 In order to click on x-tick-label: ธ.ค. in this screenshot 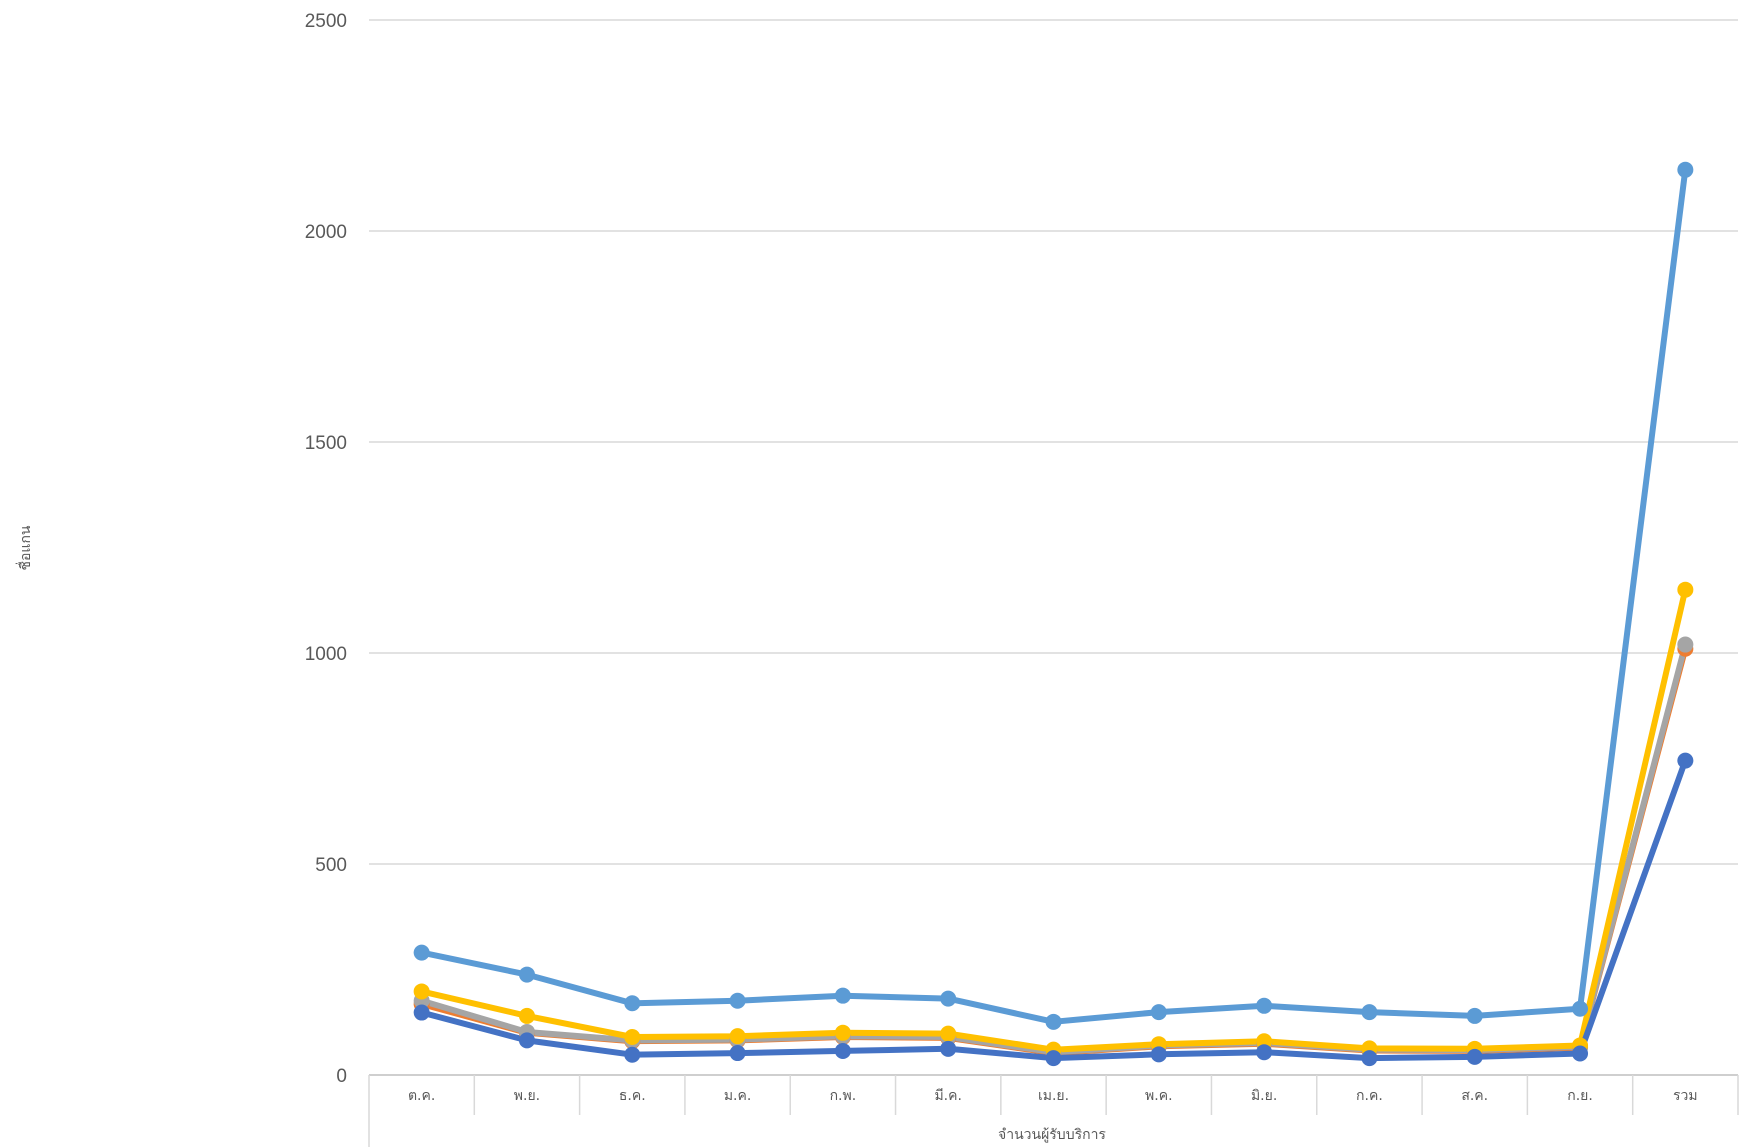, I will do `click(632, 1096)`.